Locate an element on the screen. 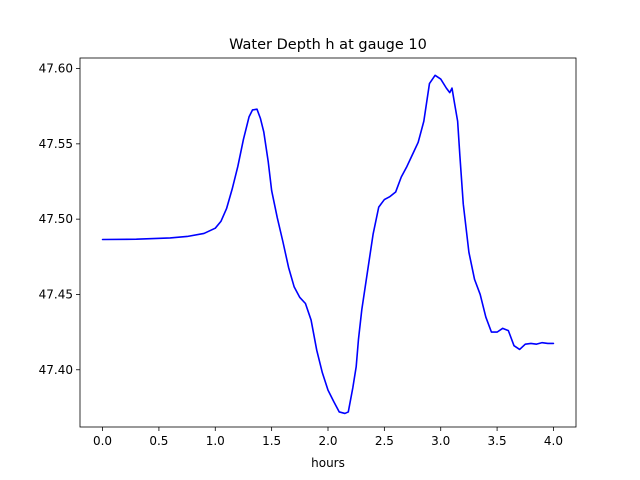  y-tick-label: 47.55 is located at coordinates (56, 144).